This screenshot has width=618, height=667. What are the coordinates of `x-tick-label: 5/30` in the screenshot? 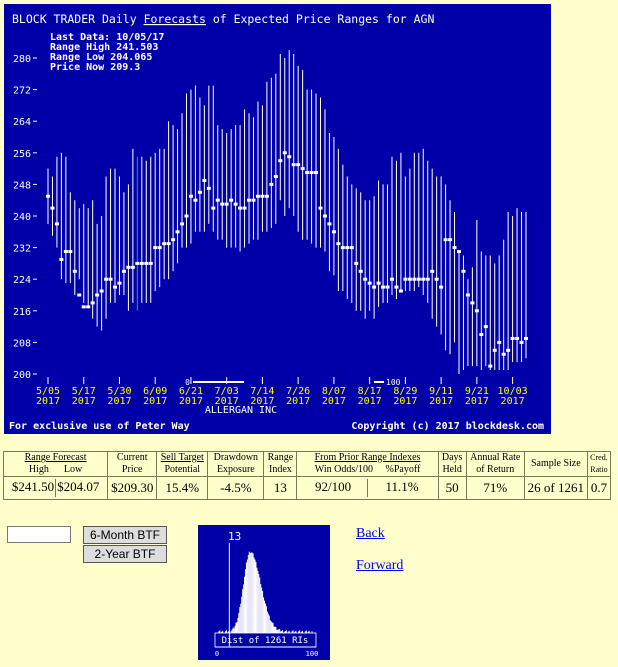 It's located at (119, 391).